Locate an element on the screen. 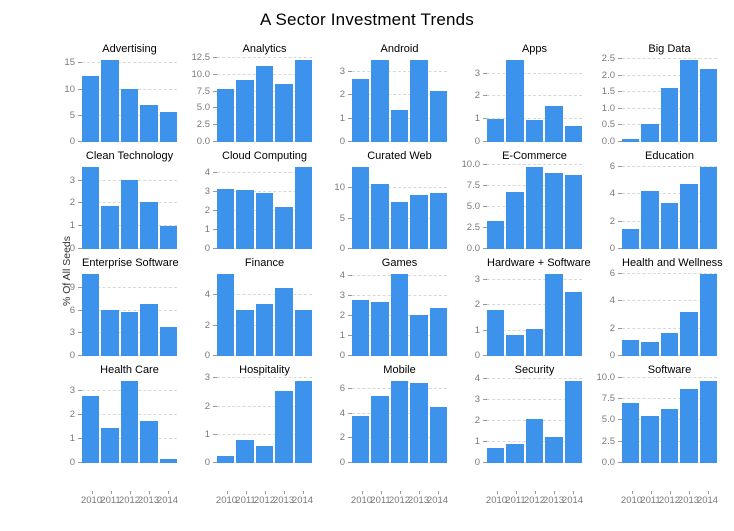 The height and width of the screenshot is (531, 734). y-axis: 0.0 2.5 5.0 7.5 10.0 is located at coordinates (607, 420).